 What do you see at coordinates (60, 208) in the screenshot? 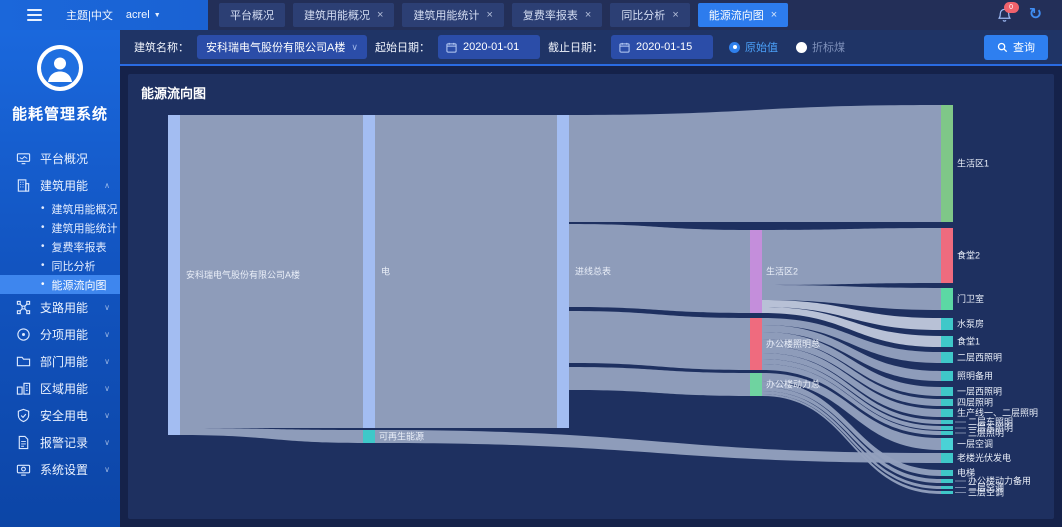
I see `sidebar-subitem-0: • 建筑用能概况` at bounding box center [60, 208].